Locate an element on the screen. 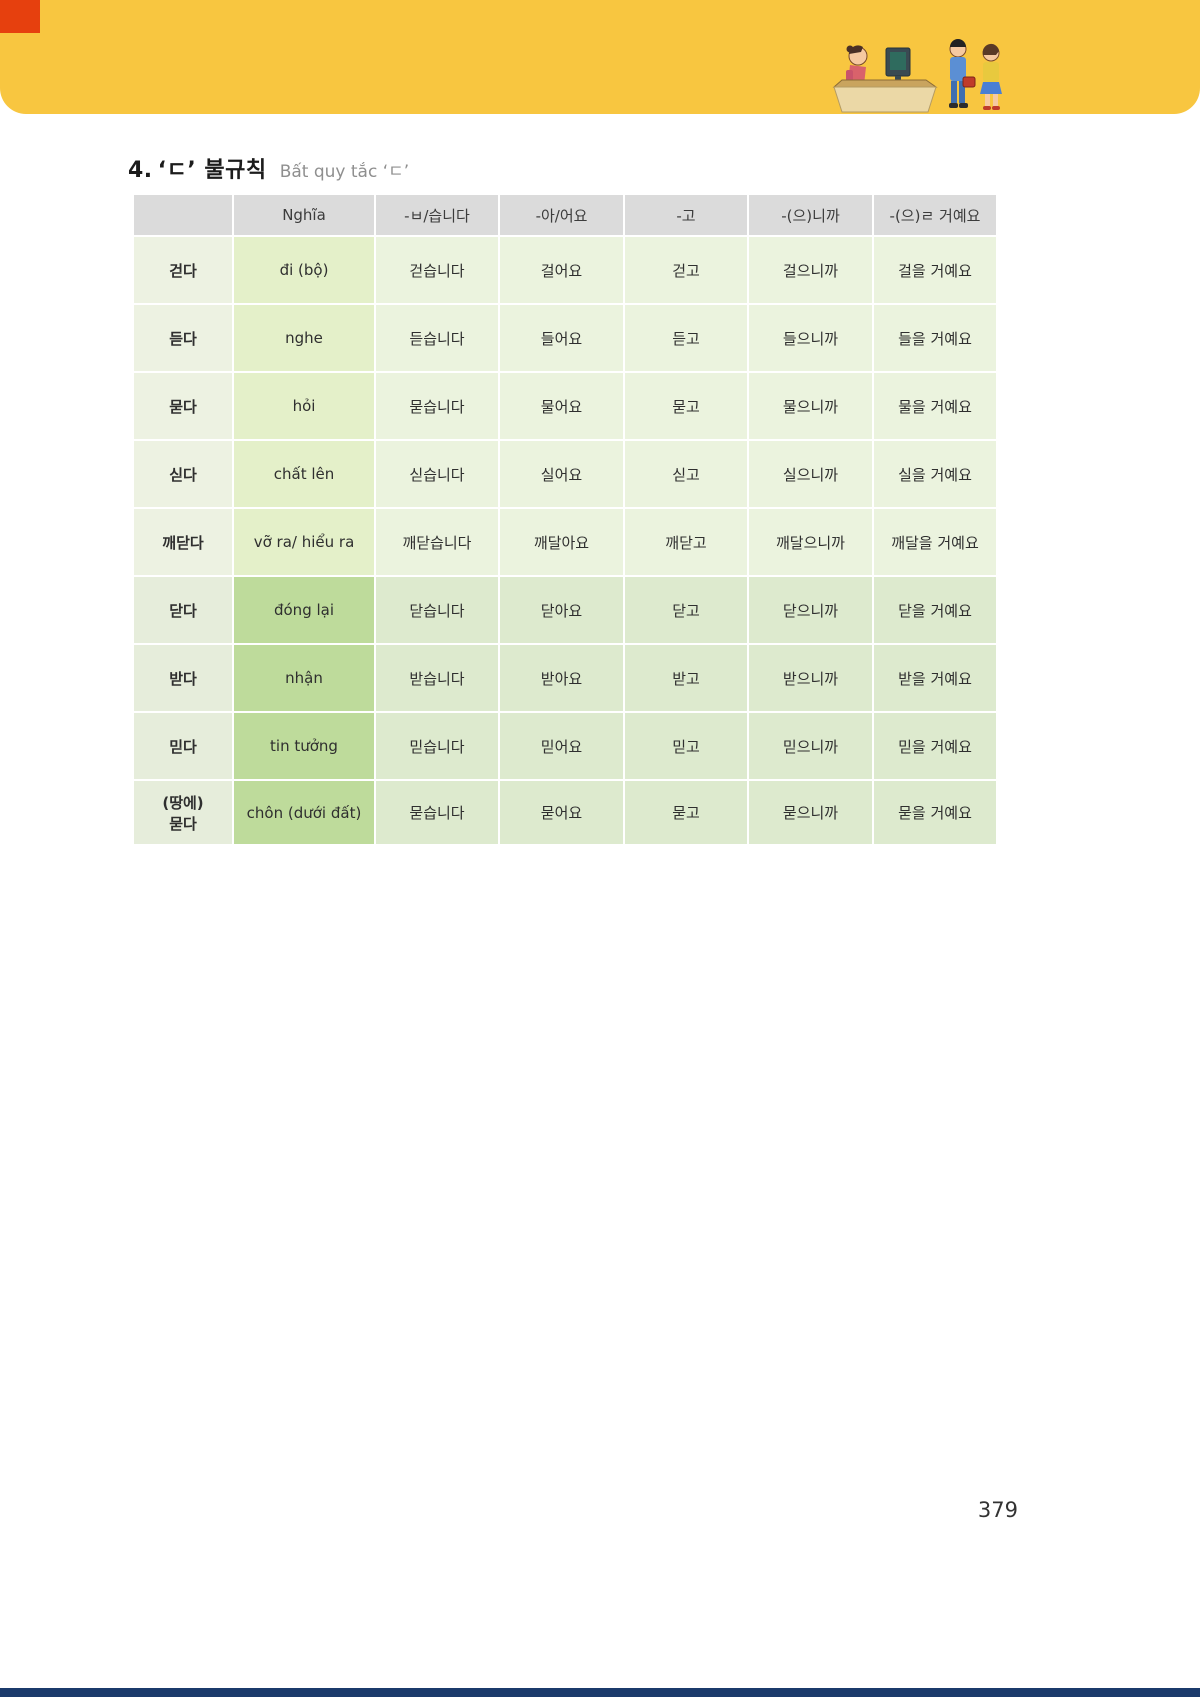 The image size is (1200, 1697). meaning-cell: chôn (dưới đất) is located at coordinates (304, 812).